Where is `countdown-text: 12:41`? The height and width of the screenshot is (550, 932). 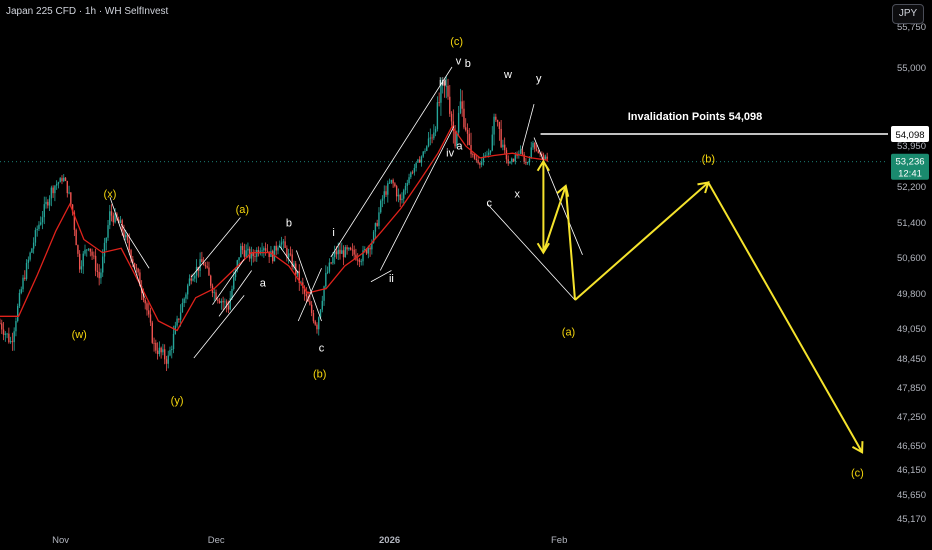 countdown-text: 12:41 is located at coordinates (910, 174).